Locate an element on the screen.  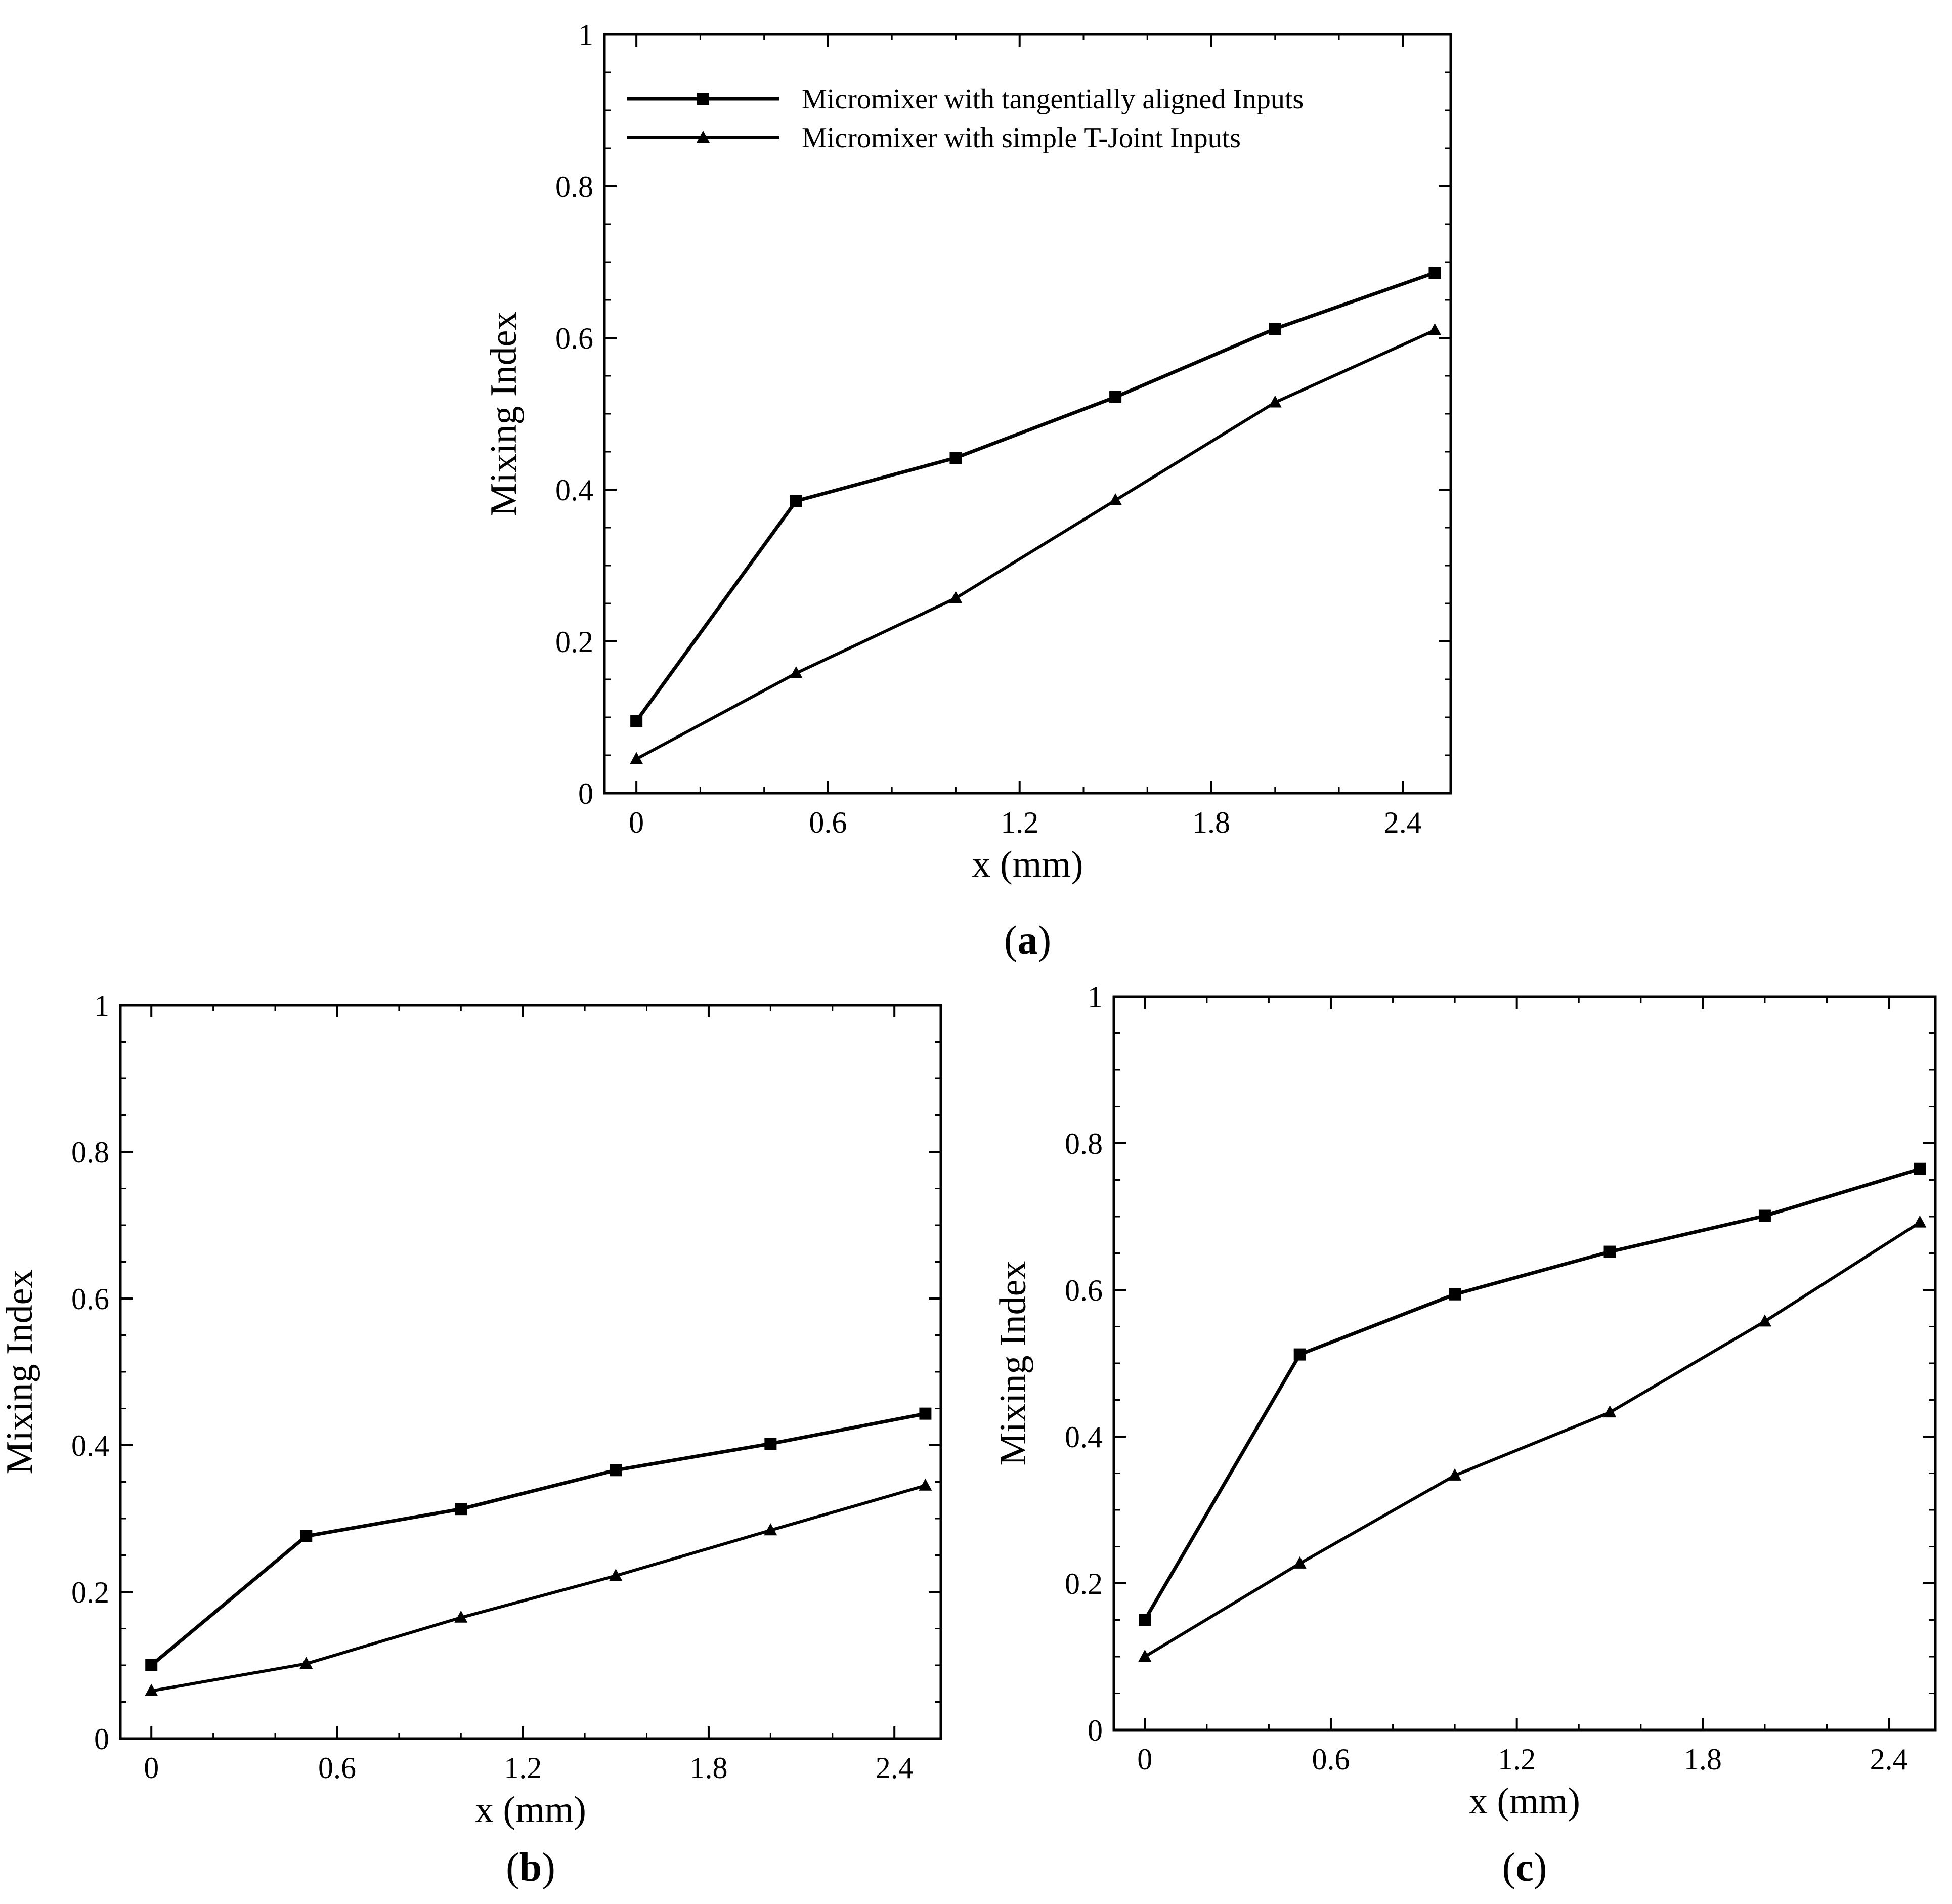
legend-triangle-marker is located at coordinates (704, 137).